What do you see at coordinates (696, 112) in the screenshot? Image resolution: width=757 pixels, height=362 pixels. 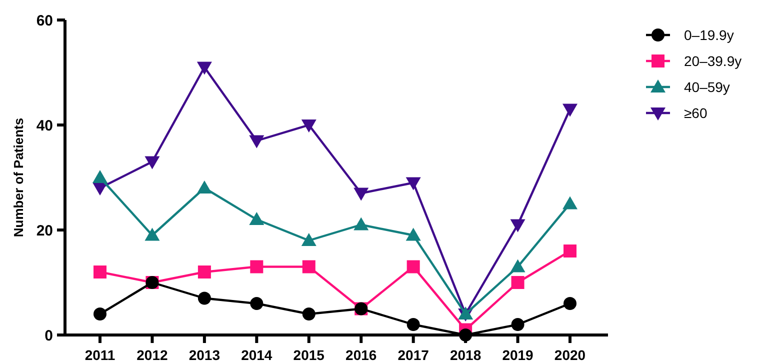 I see `legend-label: ≥60` at bounding box center [696, 112].